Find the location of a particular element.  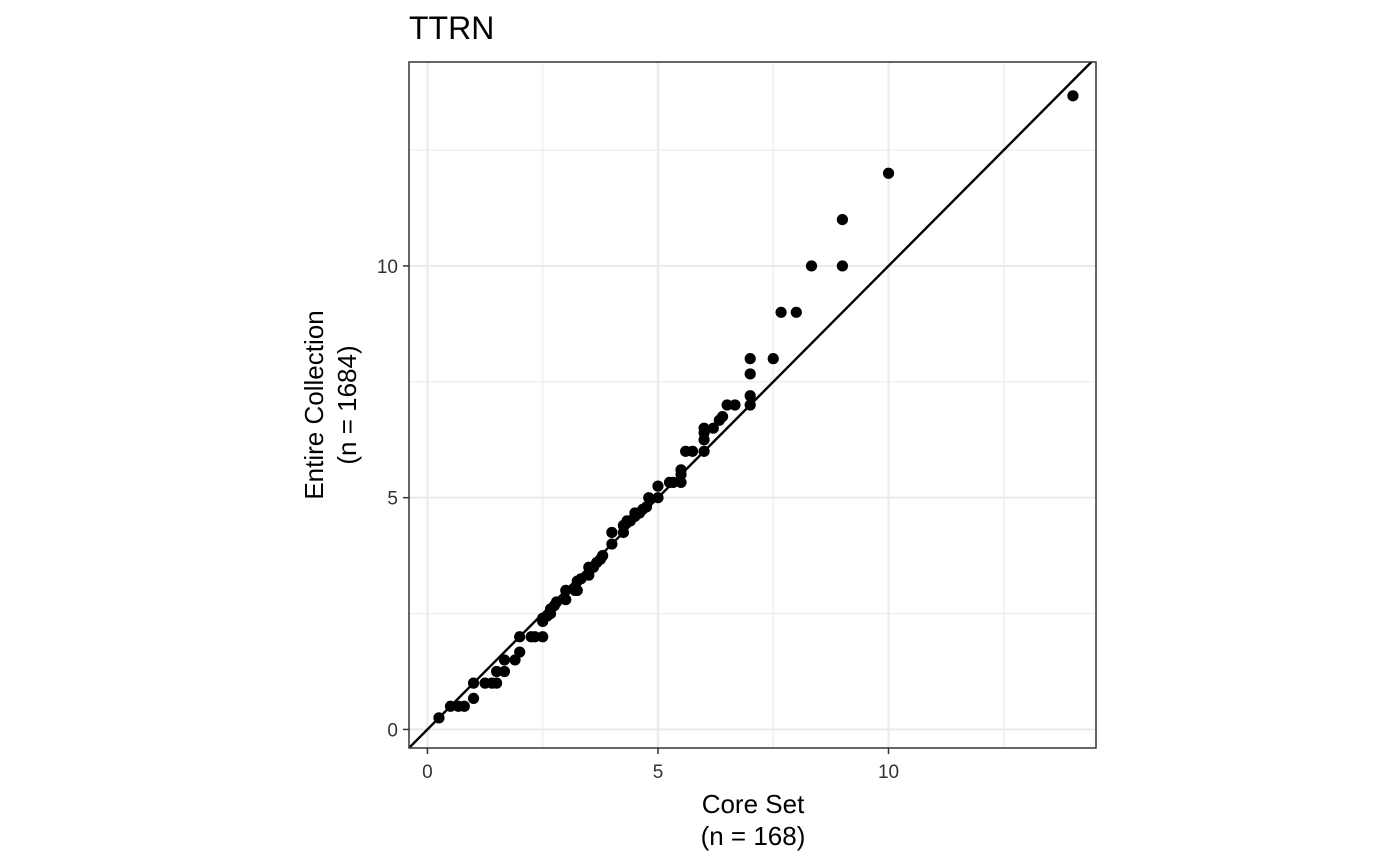

y-tick-label: 0 is located at coordinates (392, 730).